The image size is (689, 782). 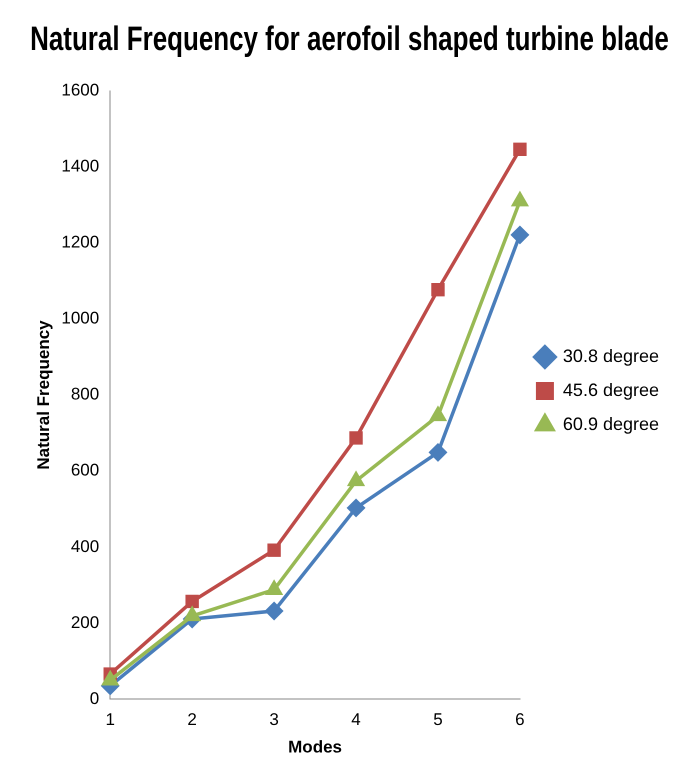 I want to click on x-axis-title: Modes, so click(x=315, y=746).